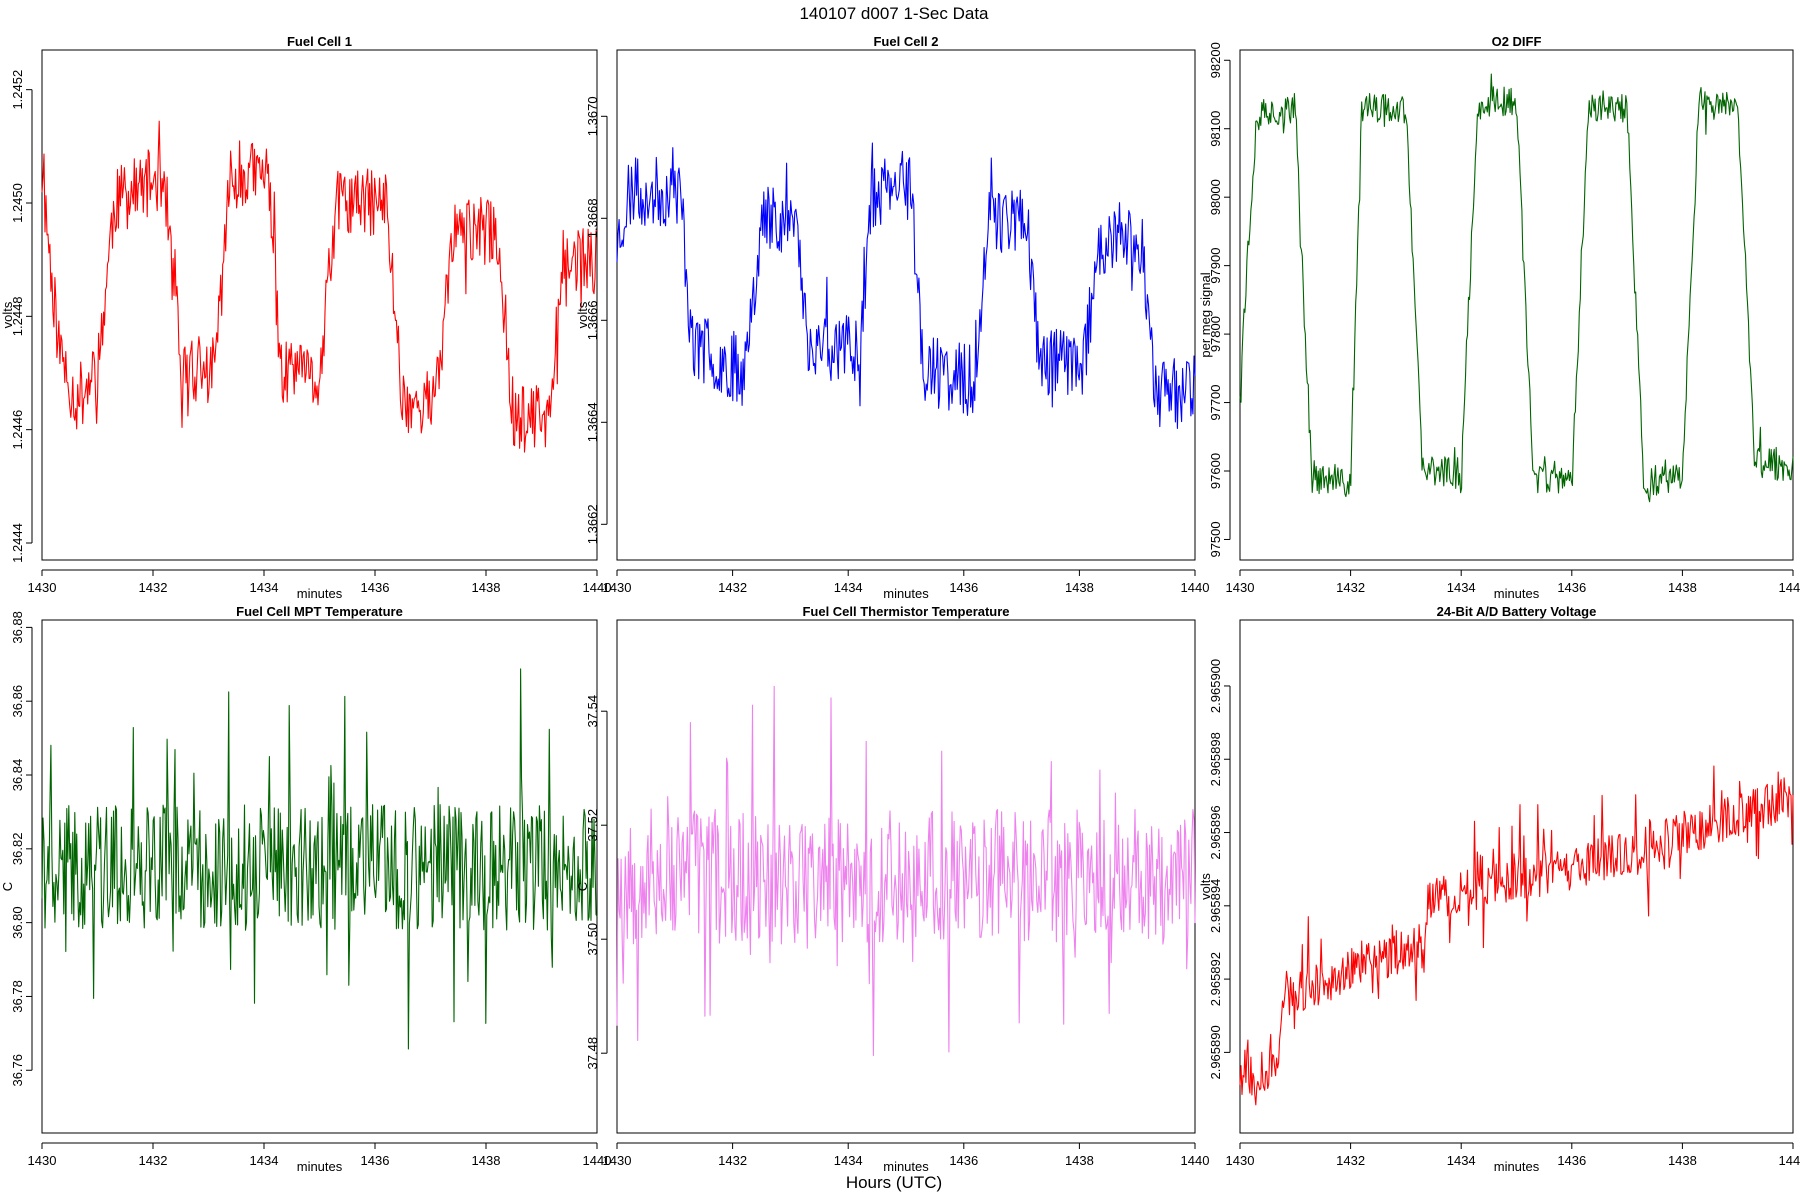 The height and width of the screenshot is (1200, 1800). What do you see at coordinates (17, 1070) in the screenshot?
I see `y-tick-label: 36.76` at bounding box center [17, 1070].